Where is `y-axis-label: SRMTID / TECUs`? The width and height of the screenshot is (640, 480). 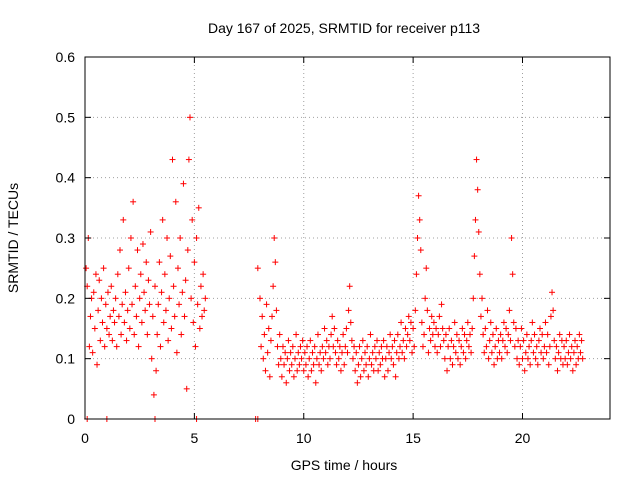
y-axis-label: SRMTID / TECUs is located at coordinates (13, 238).